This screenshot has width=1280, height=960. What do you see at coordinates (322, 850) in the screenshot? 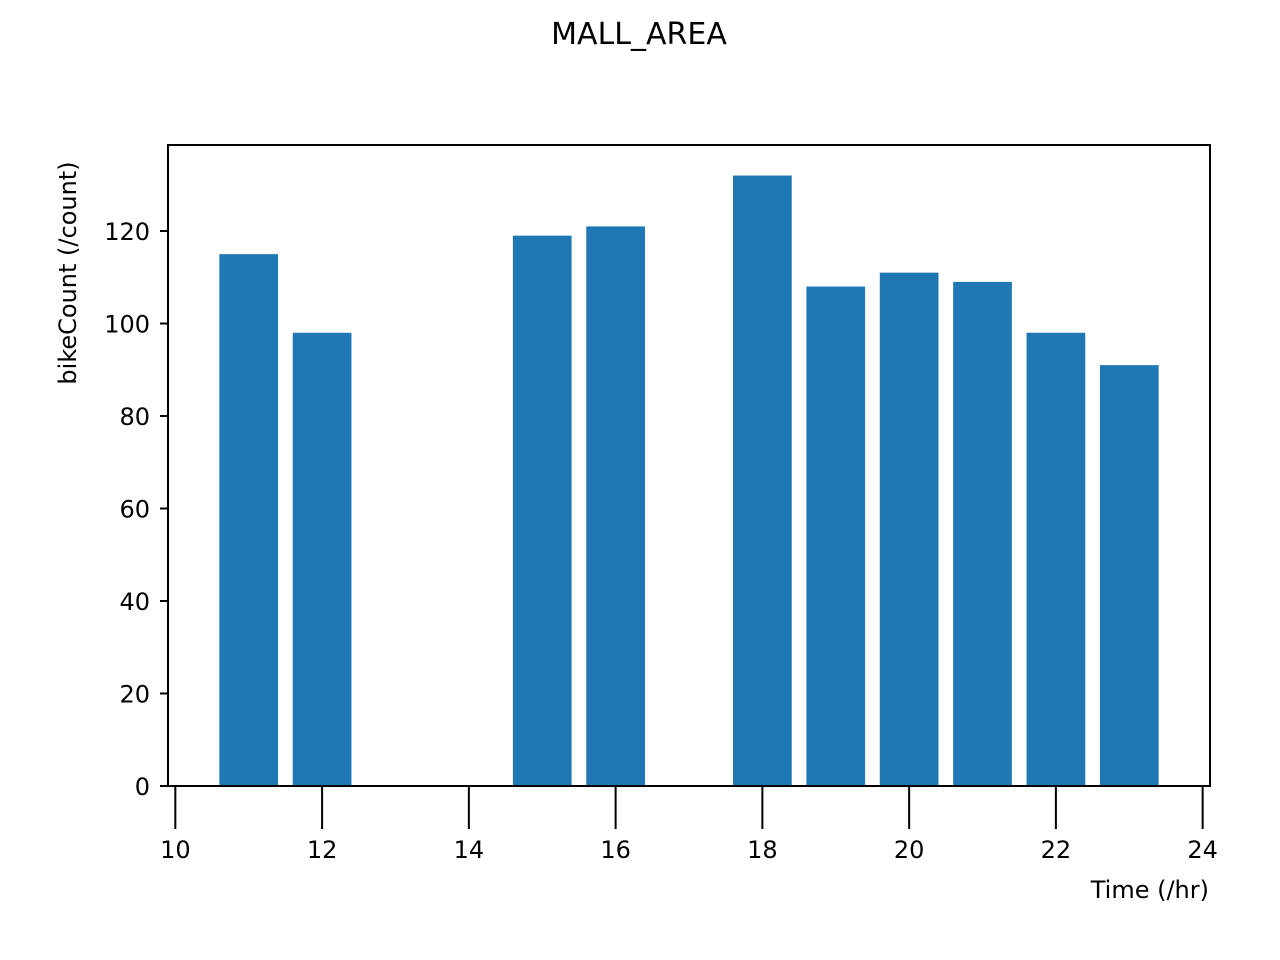
I see `x-tick-label: 12` at bounding box center [322, 850].